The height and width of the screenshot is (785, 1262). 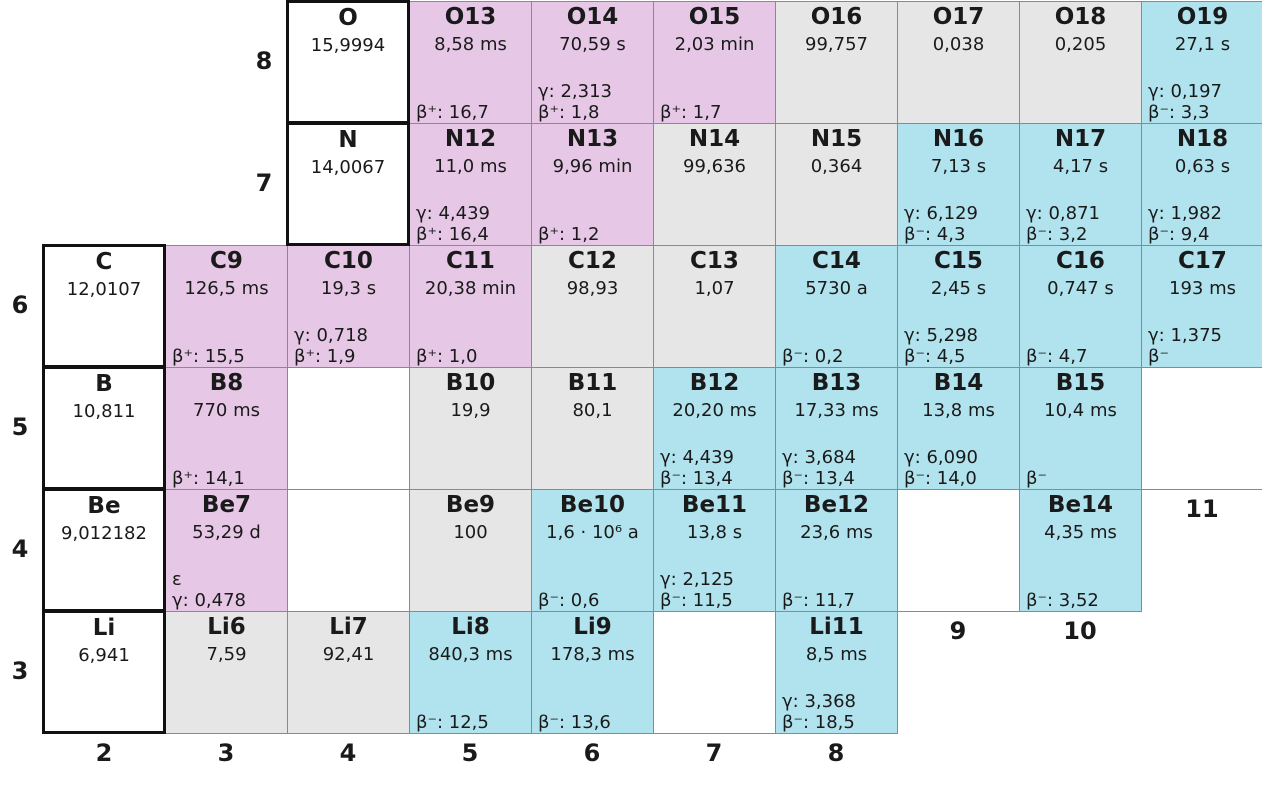 I want to click on nuclide-property: 2,03 min, so click(x=714, y=44).